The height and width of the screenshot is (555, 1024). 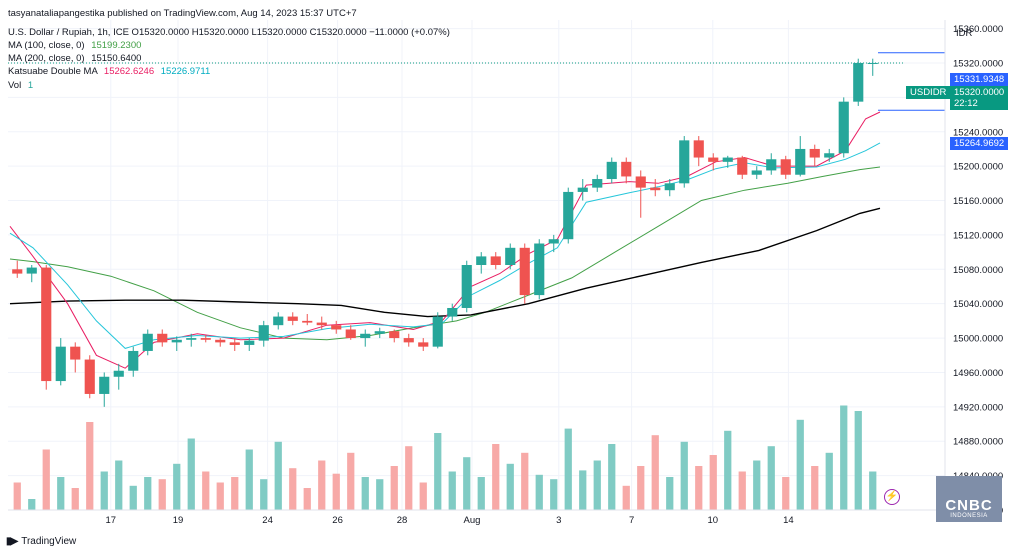 What do you see at coordinates (978, 339) in the screenshot?
I see `y-tick-label: 15000.0000` at bounding box center [978, 339].